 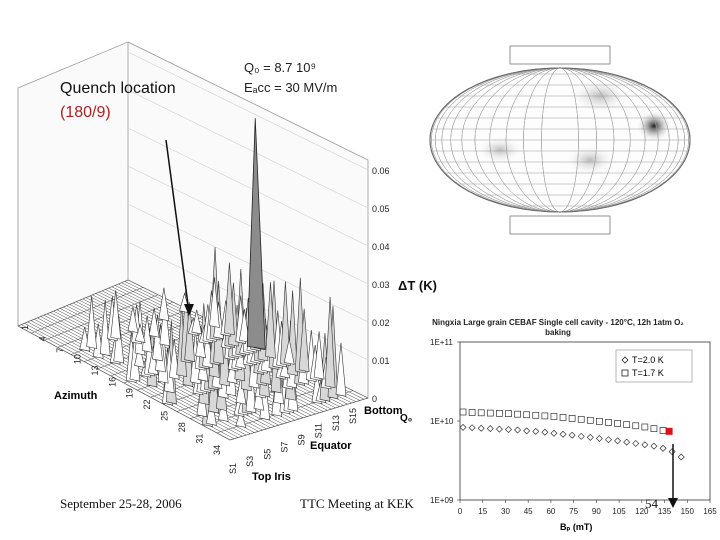 What do you see at coordinates (182, 427) in the screenshot?
I see `azimuth-tick-label: 28` at bounding box center [182, 427].